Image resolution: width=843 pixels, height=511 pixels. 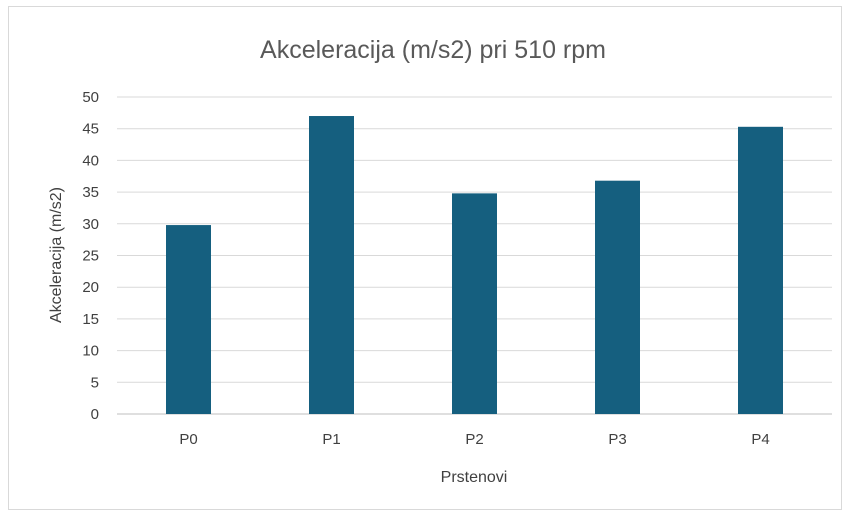 What do you see at coordinates (95, 382) in the screenshot?
I see `y-tick-label: 5` at bounding box center [95, 382].